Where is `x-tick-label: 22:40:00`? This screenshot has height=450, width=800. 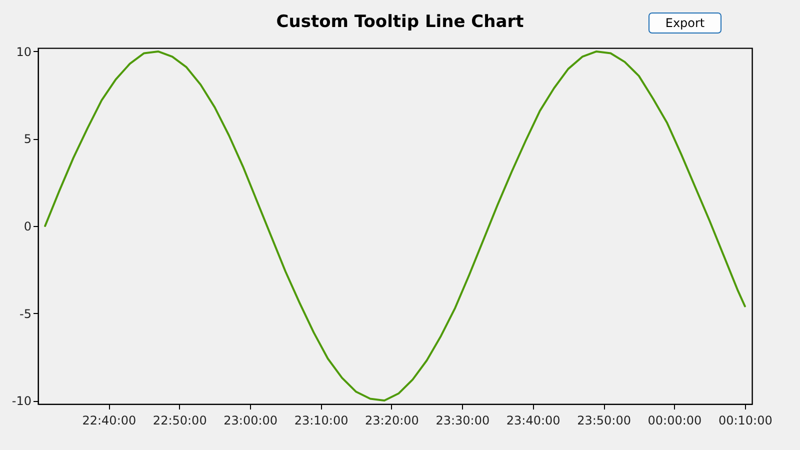
x-tick-label: 22:40:00 is located at coordinates (109, 421).